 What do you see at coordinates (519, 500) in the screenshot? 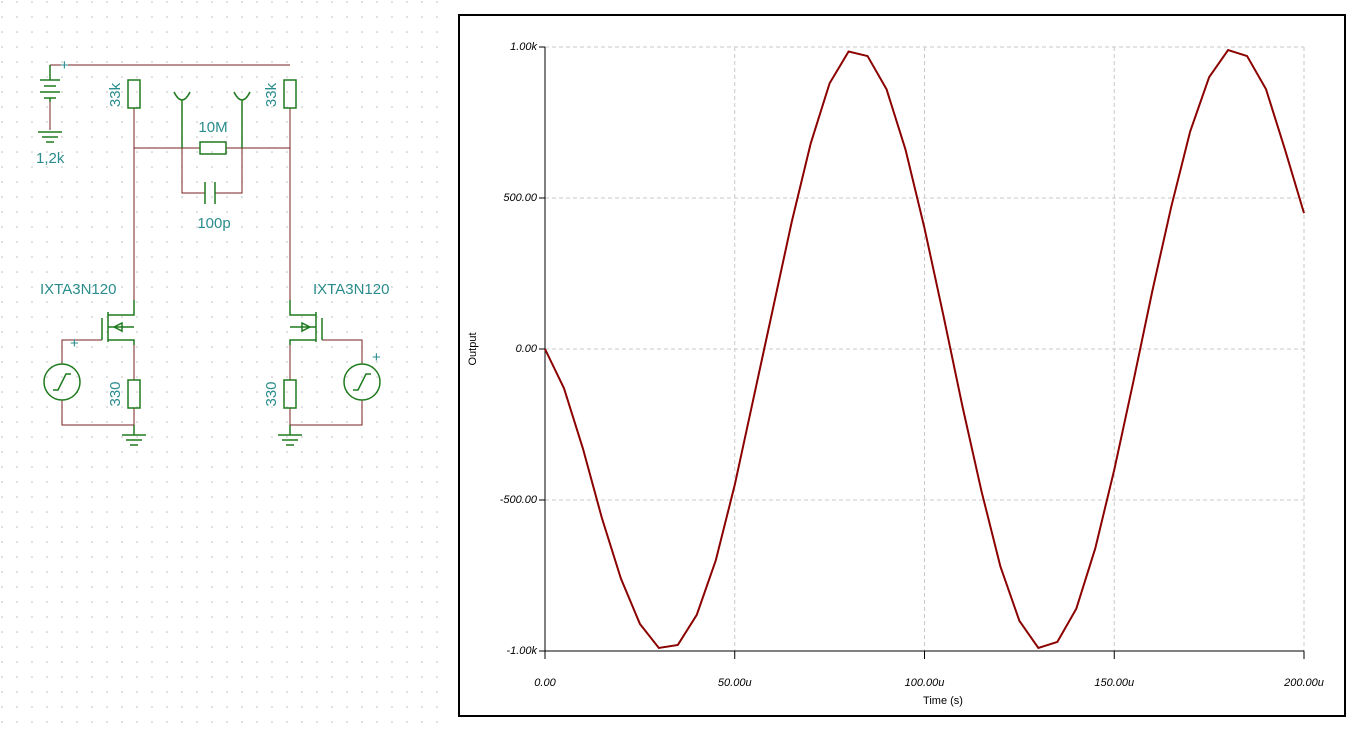
I see `y-tick-label: -500.00` at bounding box center [519, 500].